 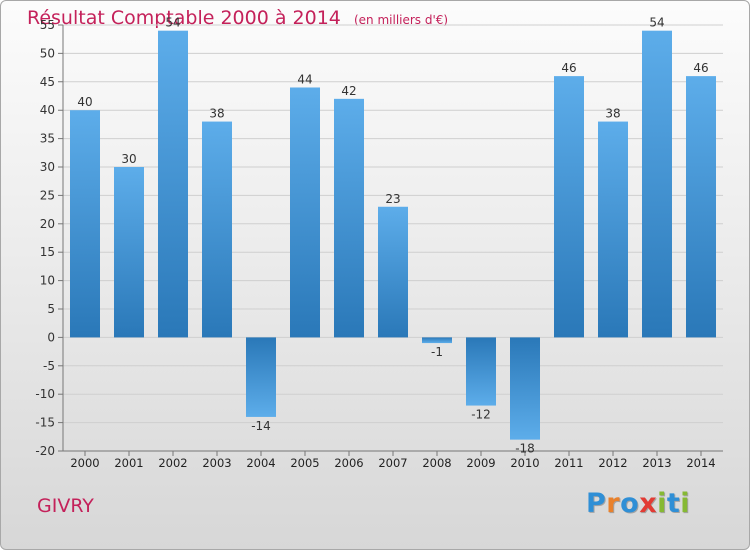 I want to click on x-tick-label: 2013, so click(x=656, y=463).